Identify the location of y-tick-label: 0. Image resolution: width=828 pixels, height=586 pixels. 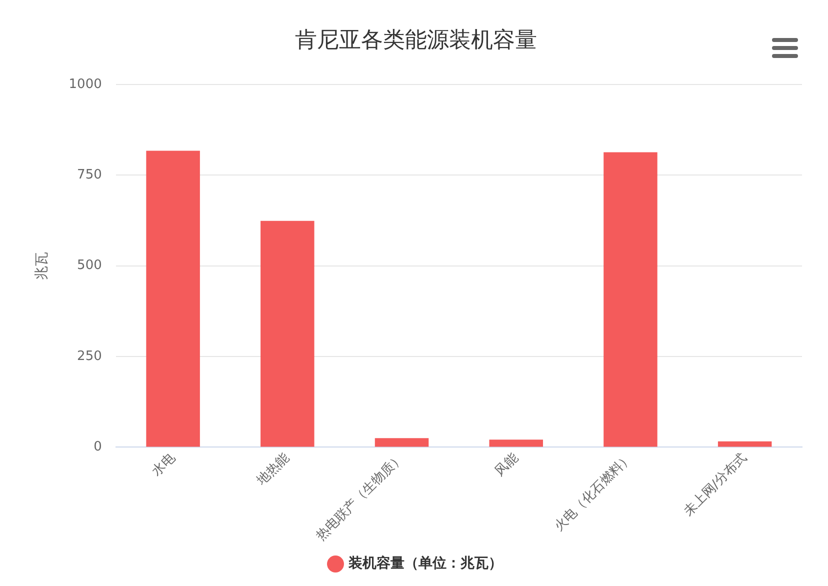
(98, 447).